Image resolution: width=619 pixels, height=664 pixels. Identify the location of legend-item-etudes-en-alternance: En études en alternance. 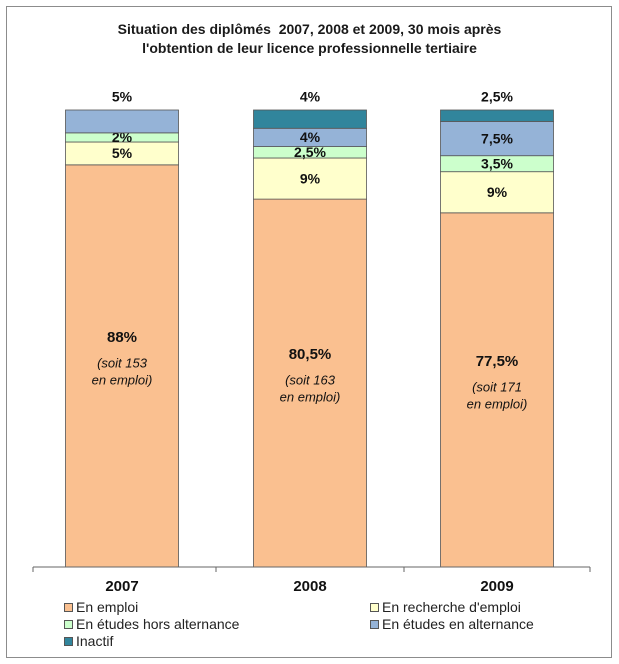
(452, 624).